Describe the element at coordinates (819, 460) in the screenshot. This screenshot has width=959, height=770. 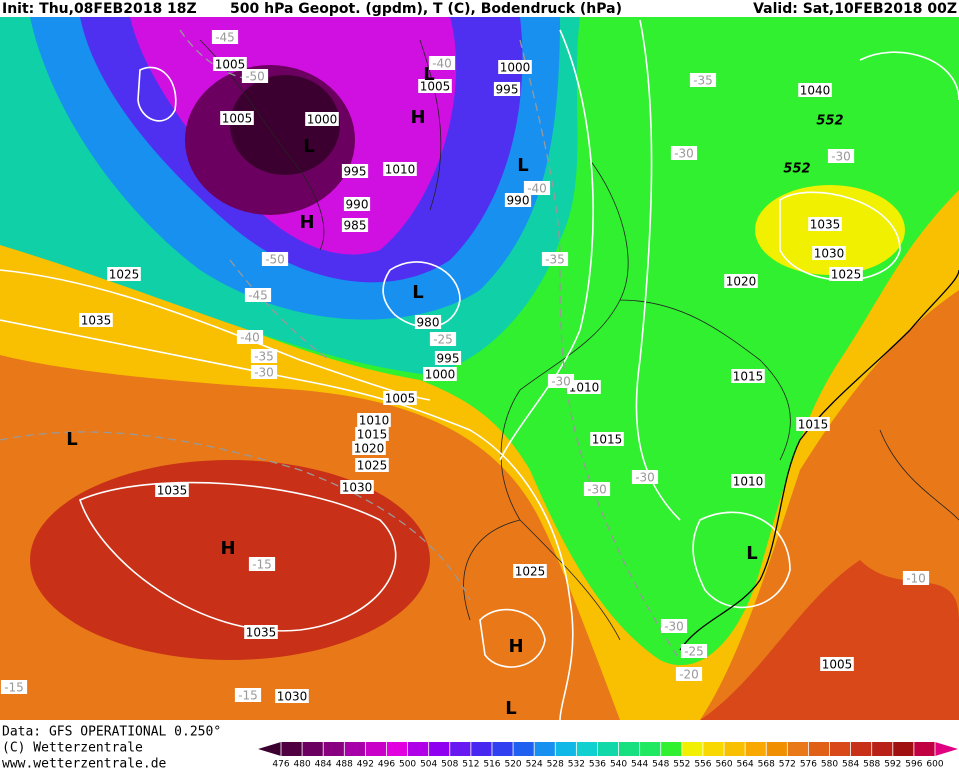
I see `552-contour` at that location.